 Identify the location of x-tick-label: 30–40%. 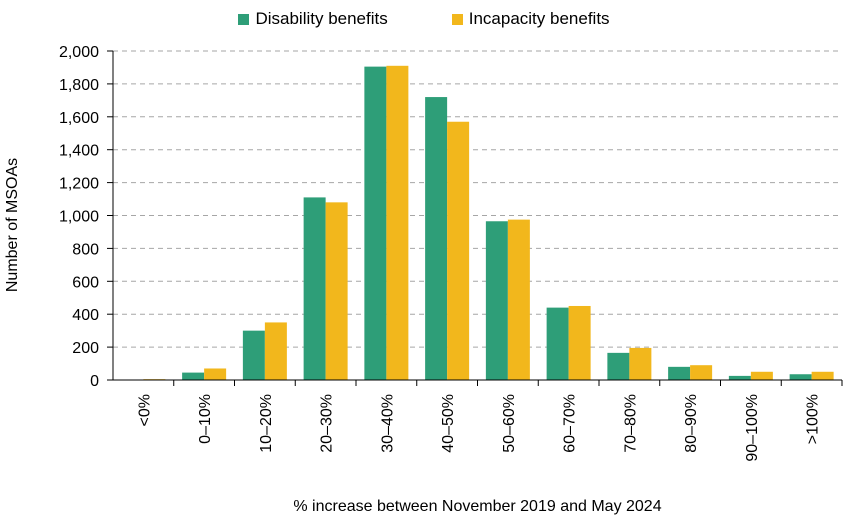
(387, 423).